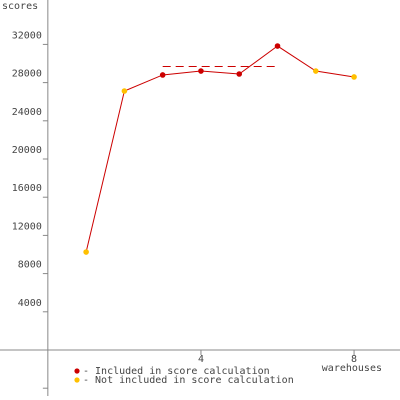 The height and width of the screenshot is (400, 400). I want to click on y-tick-label: 16000, so click(27, 188).